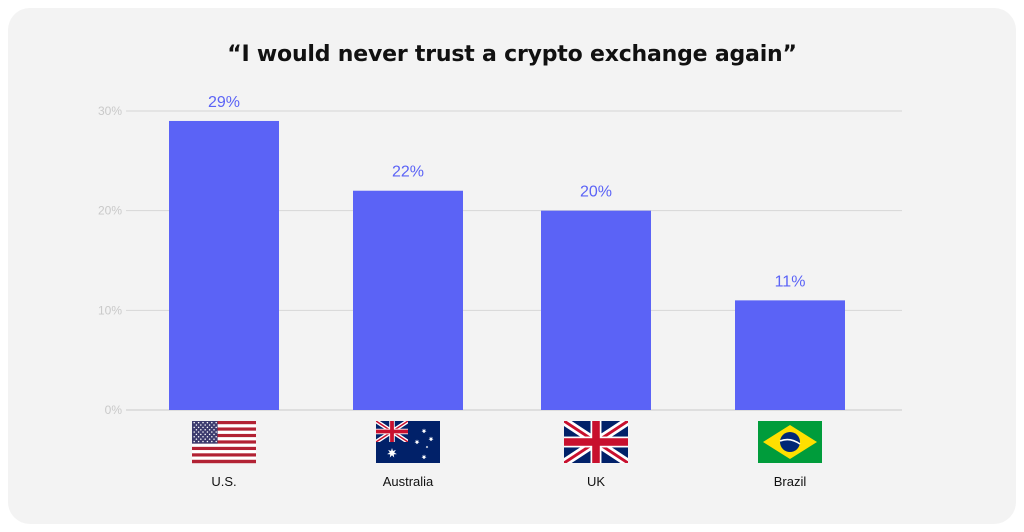 Image resolution: width=1024 pixels, height=532 pixels. What do you see at coordinates (110, 211) in the screenshot?
I see `y-tick-label: 20%` at bounding box center [110, 211].